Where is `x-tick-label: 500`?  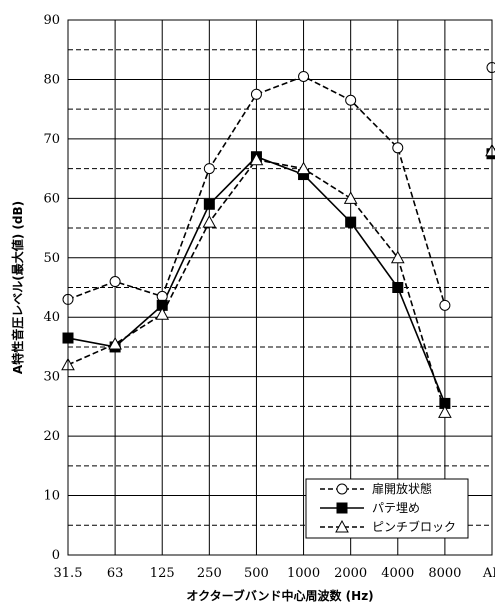
x-tick-label: 500 is located at coordinates (256, 573).